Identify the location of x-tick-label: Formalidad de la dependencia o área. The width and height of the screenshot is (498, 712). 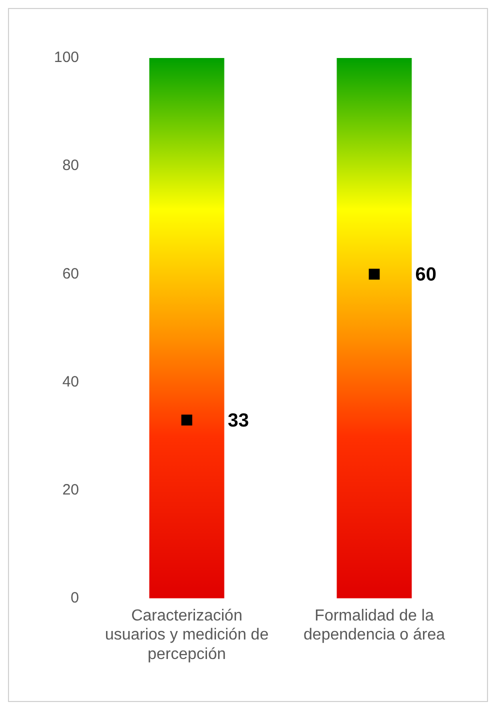
(375, 625).